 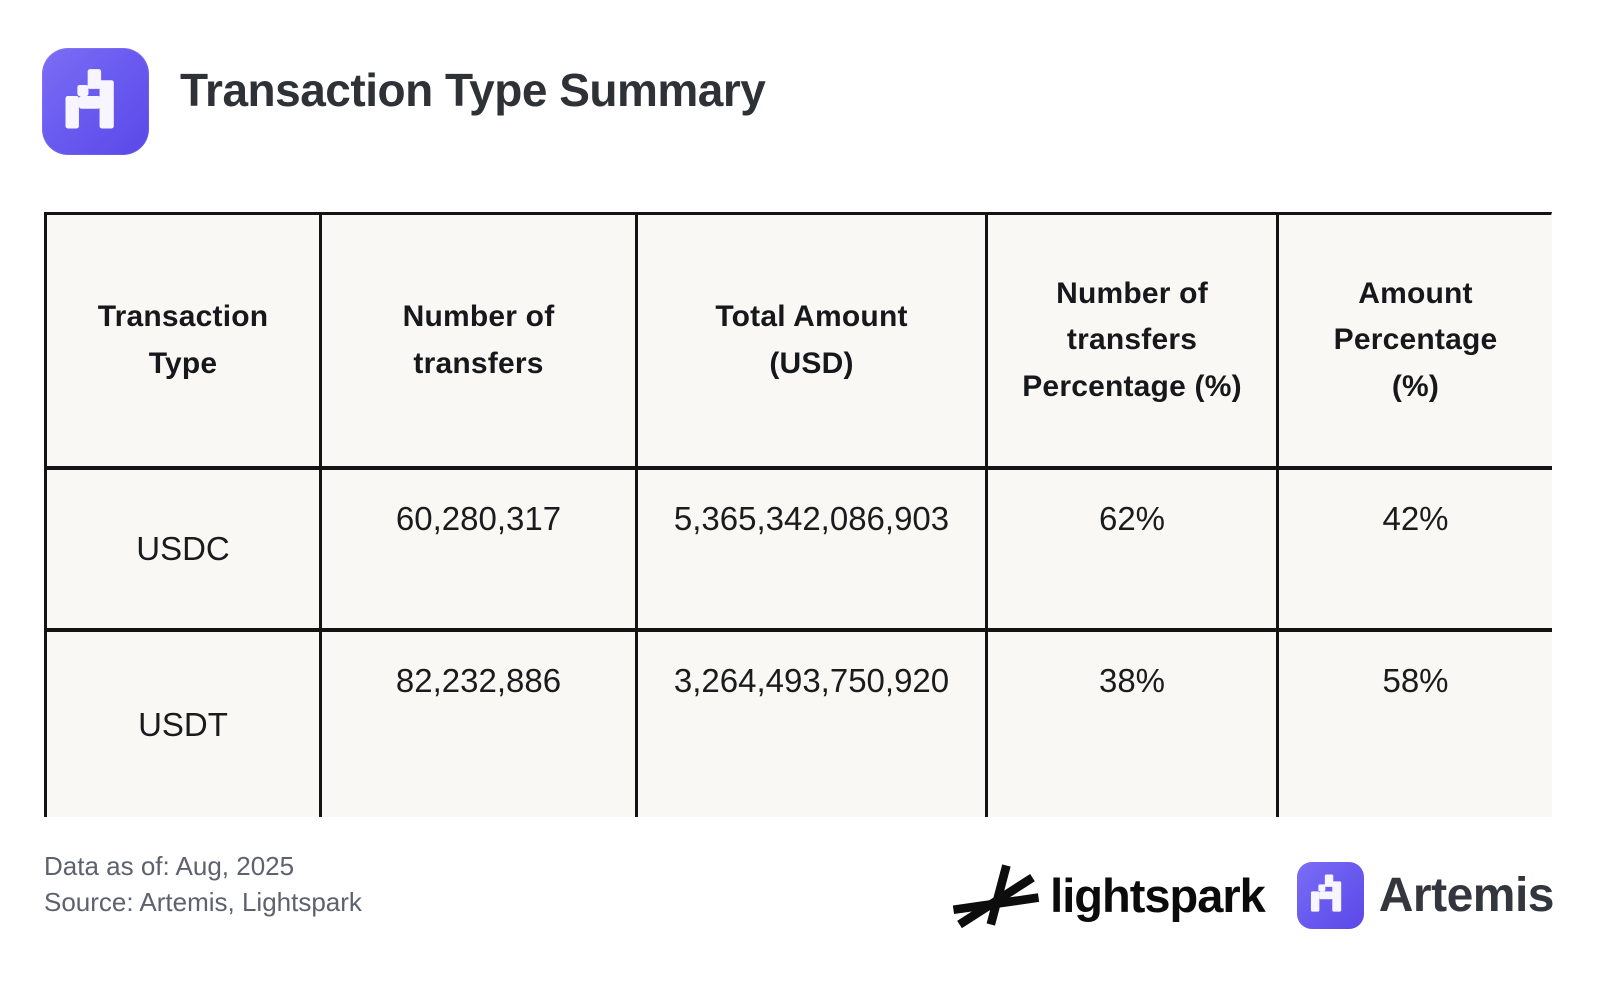 I want to click on table-row-usdt-amount-pct: 58%, so click(x=1414, y=724).